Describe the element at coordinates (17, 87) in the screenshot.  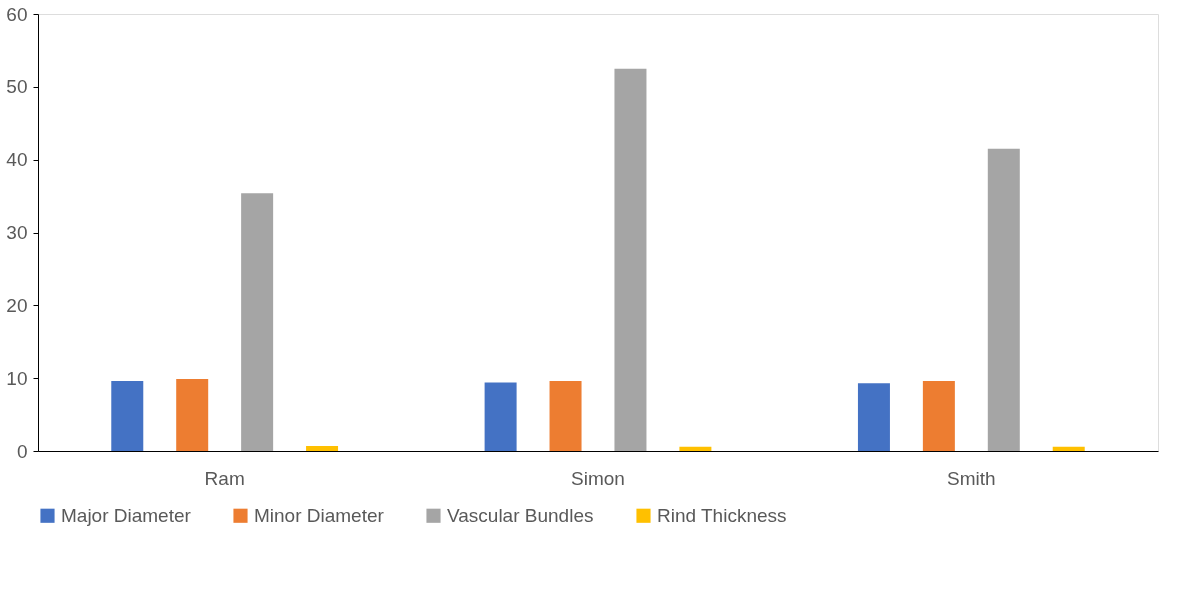
I see `y-tick-label: 50` at that location.